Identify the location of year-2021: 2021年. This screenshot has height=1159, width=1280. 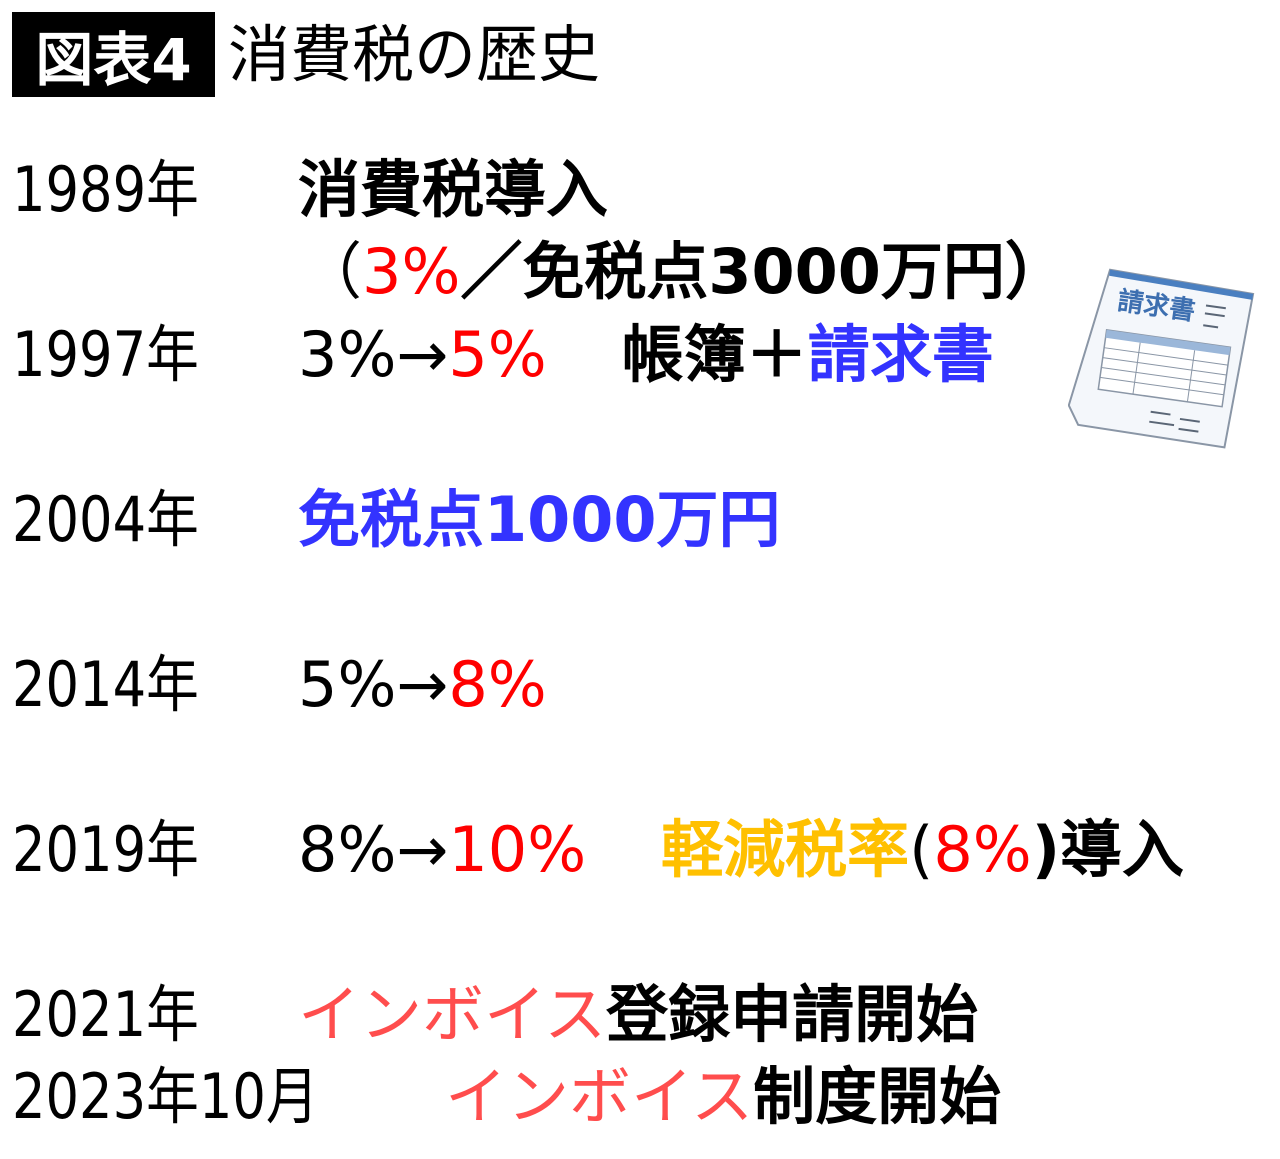
(105, 1014).